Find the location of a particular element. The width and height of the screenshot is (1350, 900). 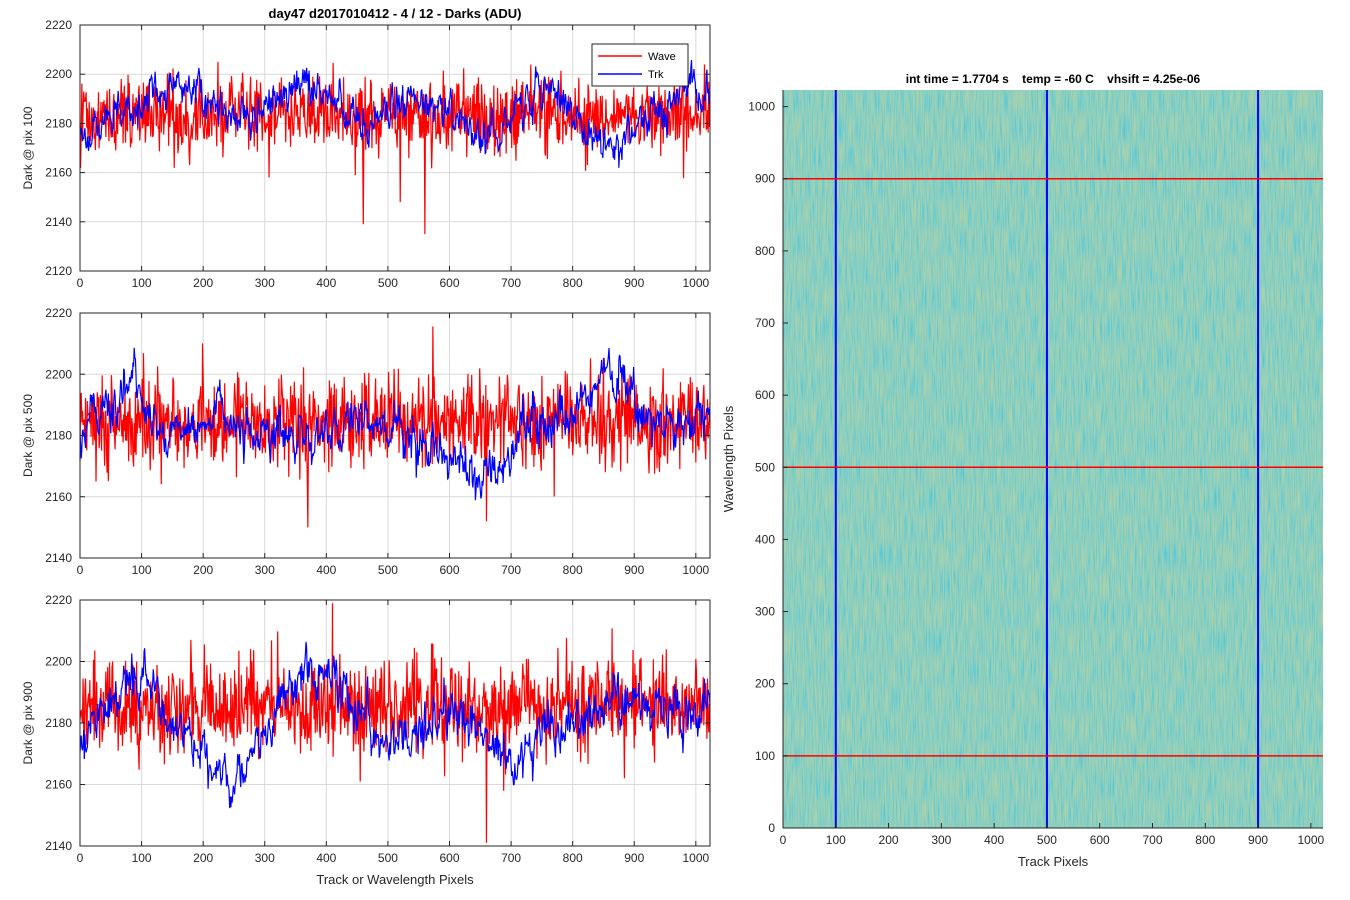

y-axis-label: Dark @ pix 100 is located at coordinates (28, 147).